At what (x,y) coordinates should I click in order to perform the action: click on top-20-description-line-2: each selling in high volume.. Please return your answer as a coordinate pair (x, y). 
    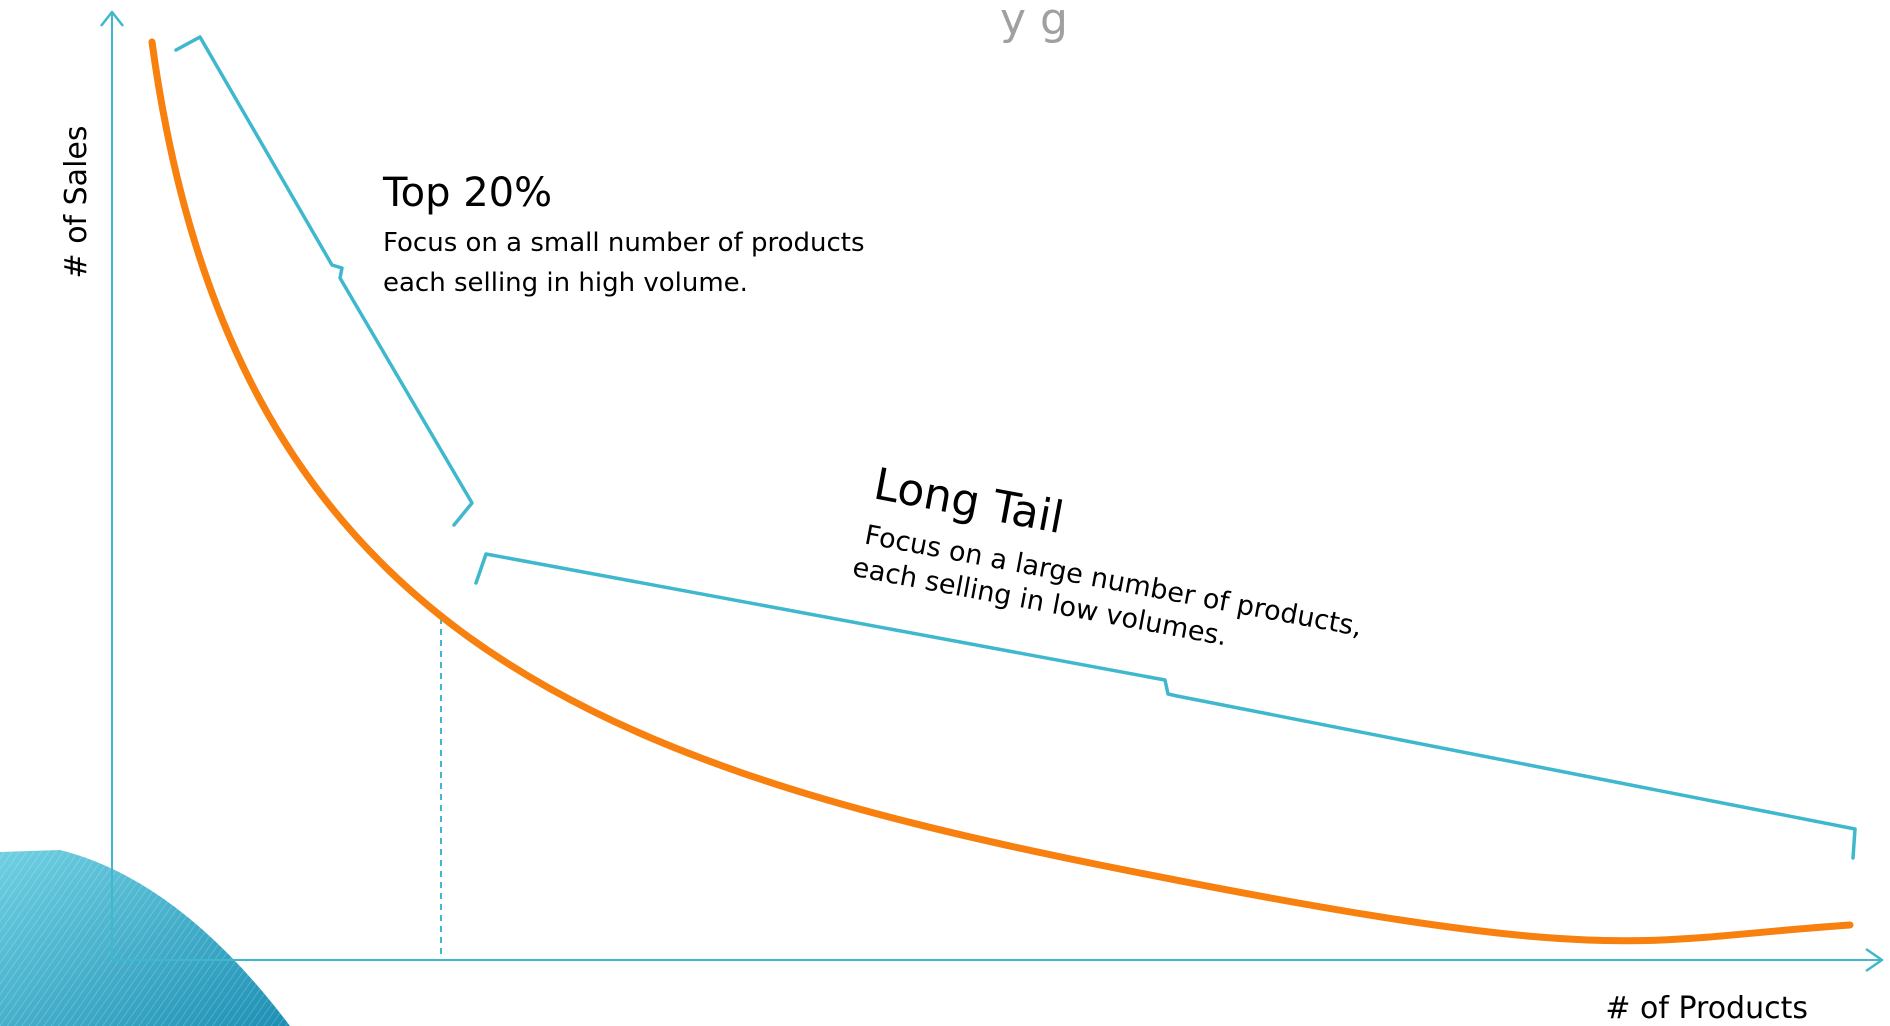
    Looking at the image, I should click on (565, 283).